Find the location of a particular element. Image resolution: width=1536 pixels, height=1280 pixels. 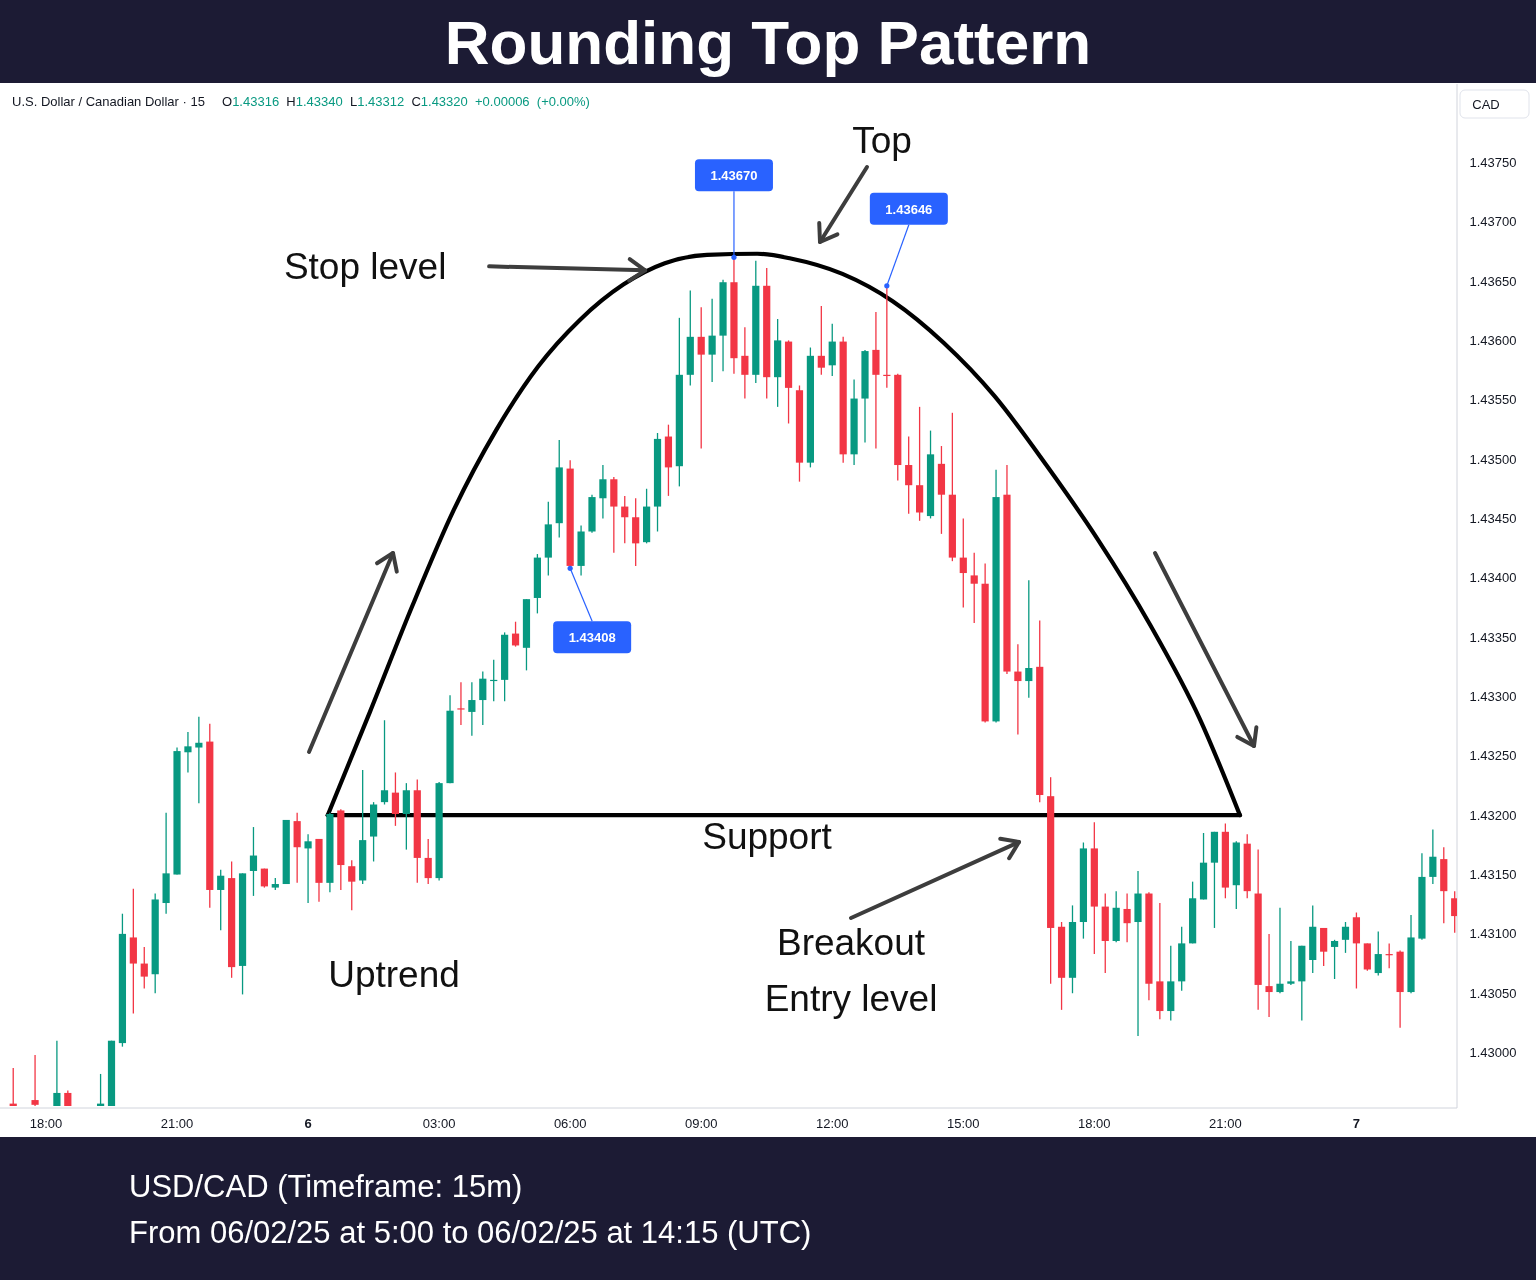

annotation: Breakout is located at coordinates (851, 942).